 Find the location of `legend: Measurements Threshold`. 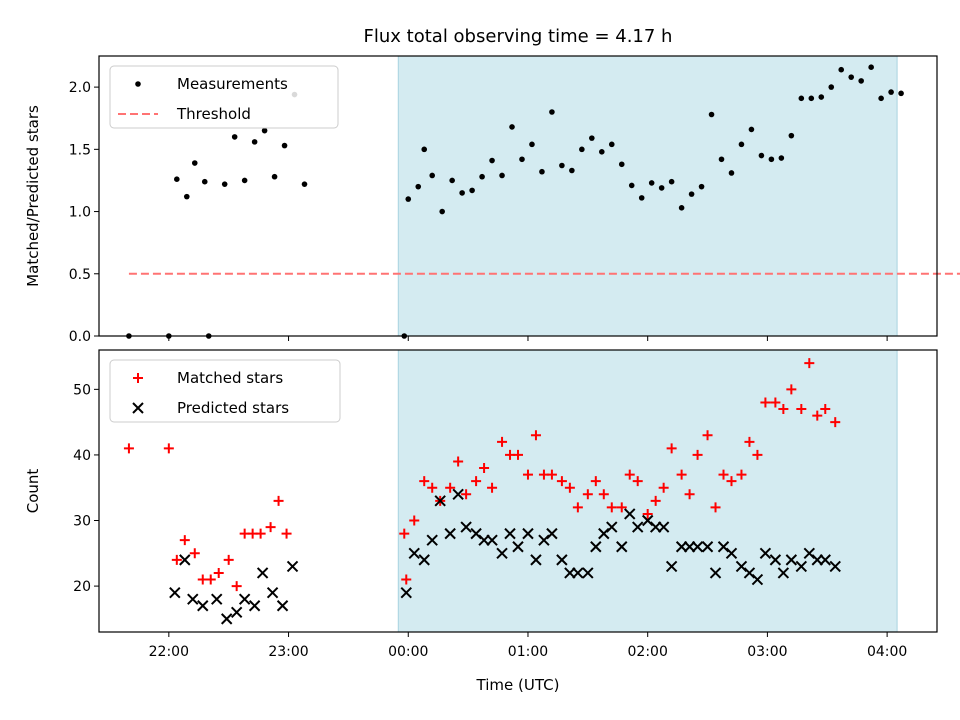

legend: Measurements Threshold is located at coordinates (224, 97).